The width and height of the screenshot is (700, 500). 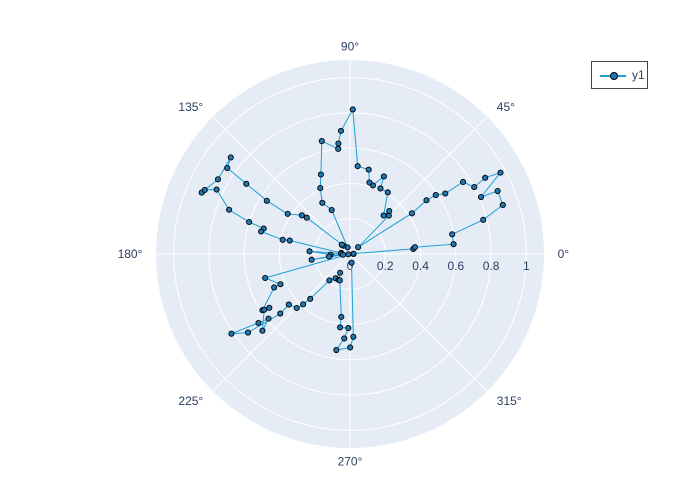 I want to click on angular-tick-label: 315°, so click(x=509, y=401).